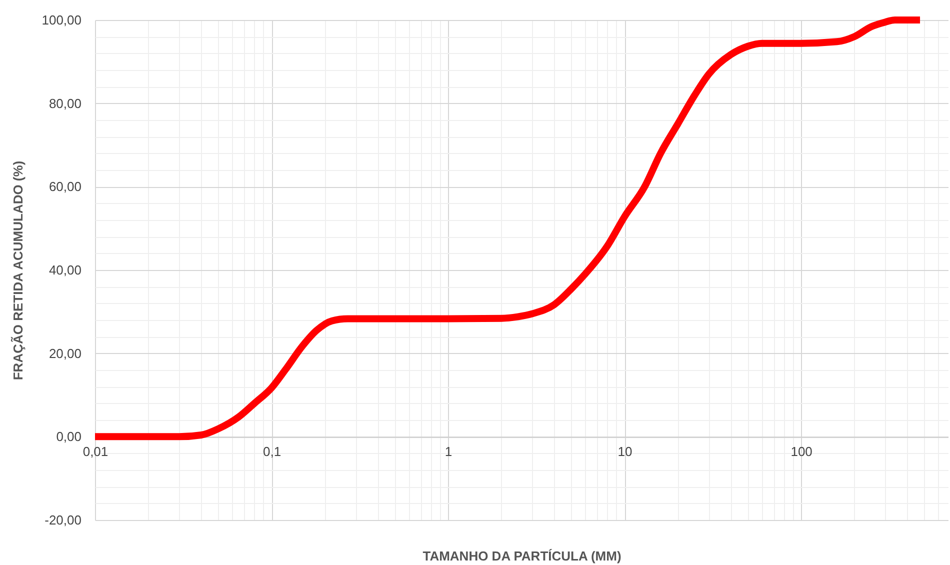 Image resolution: width=950 pixels, height=565 pixels. What do you see at coordinates (95, 452) in the screenshot?
I see `x-tick-label: 0,01` at bounding box center [95, 452].